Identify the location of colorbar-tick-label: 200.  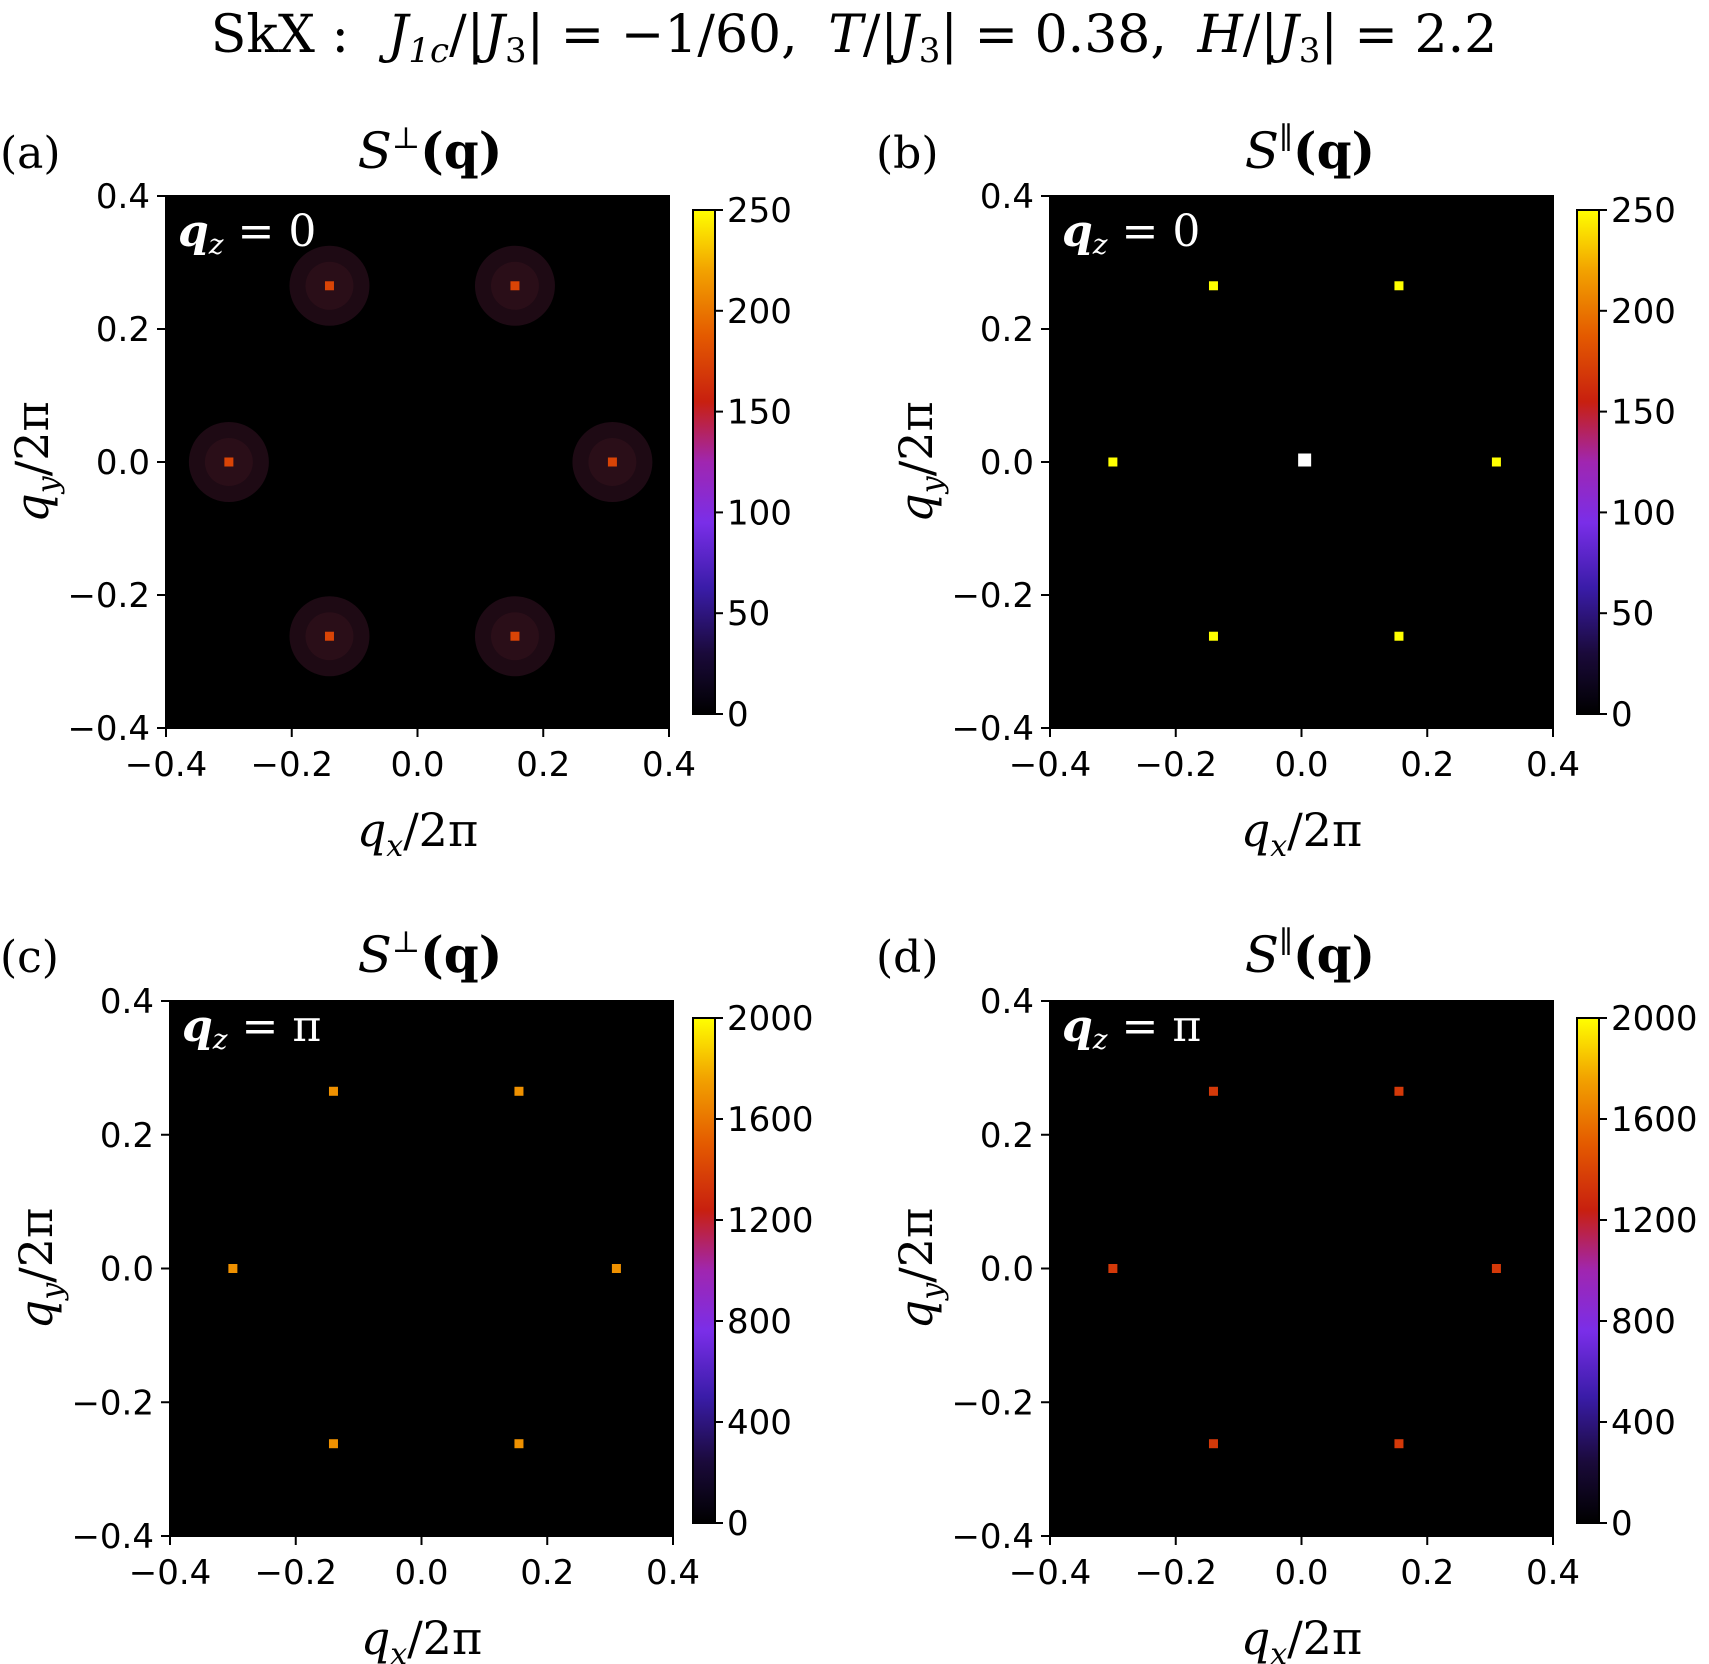
(1643, 312).